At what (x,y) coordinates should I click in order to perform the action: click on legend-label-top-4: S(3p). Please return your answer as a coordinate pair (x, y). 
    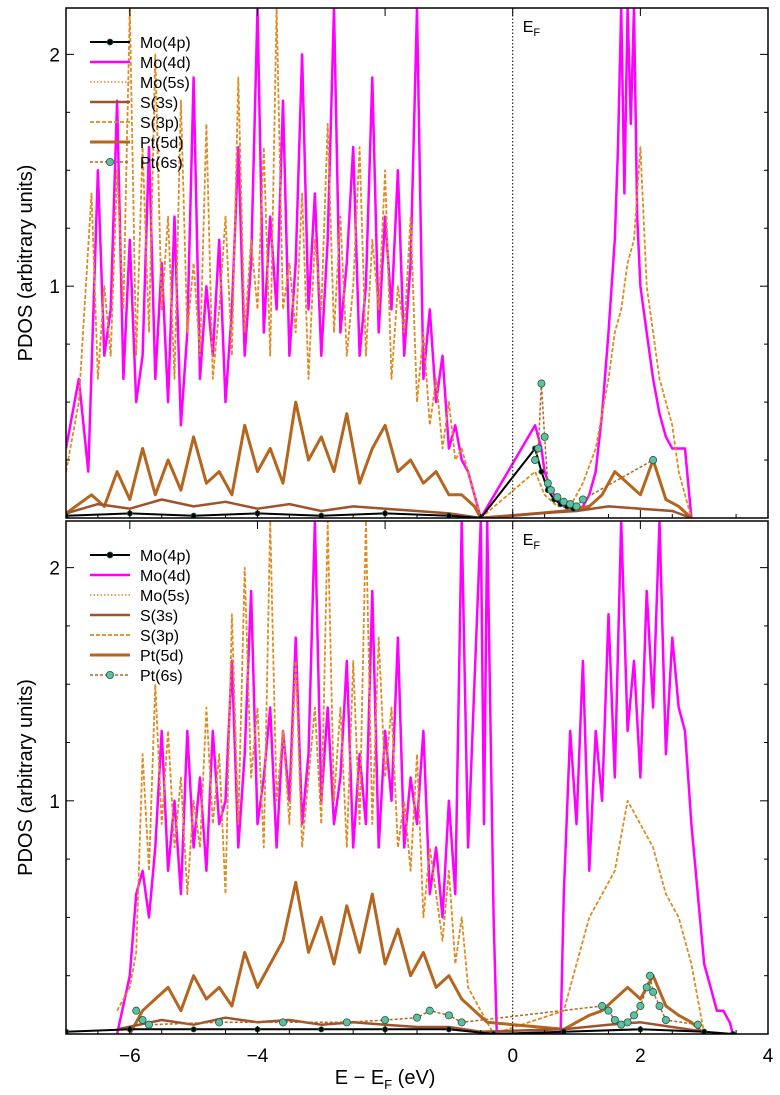
    Looking at the image, I should click on (159, 123).